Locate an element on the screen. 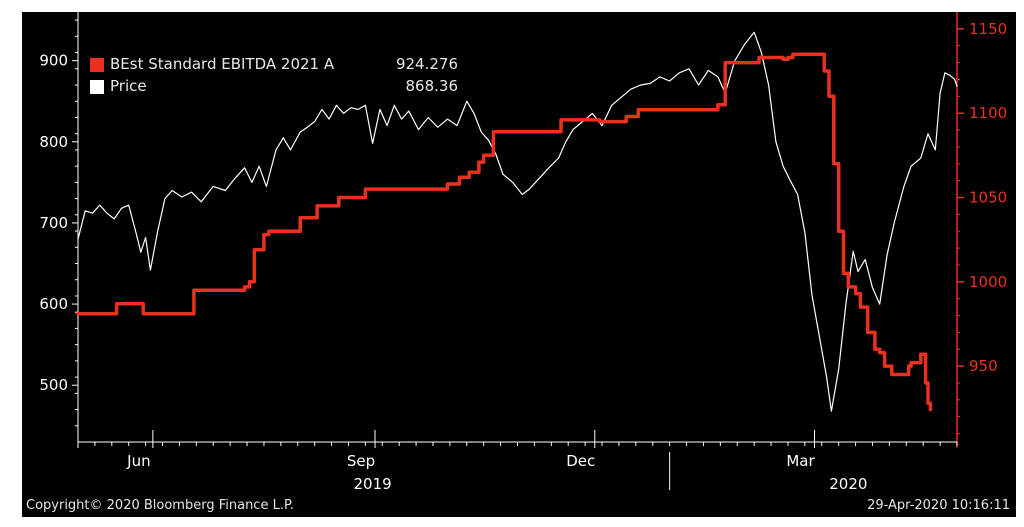  right-axis-tick-label: 1100 is located at coordinates (988, 113).